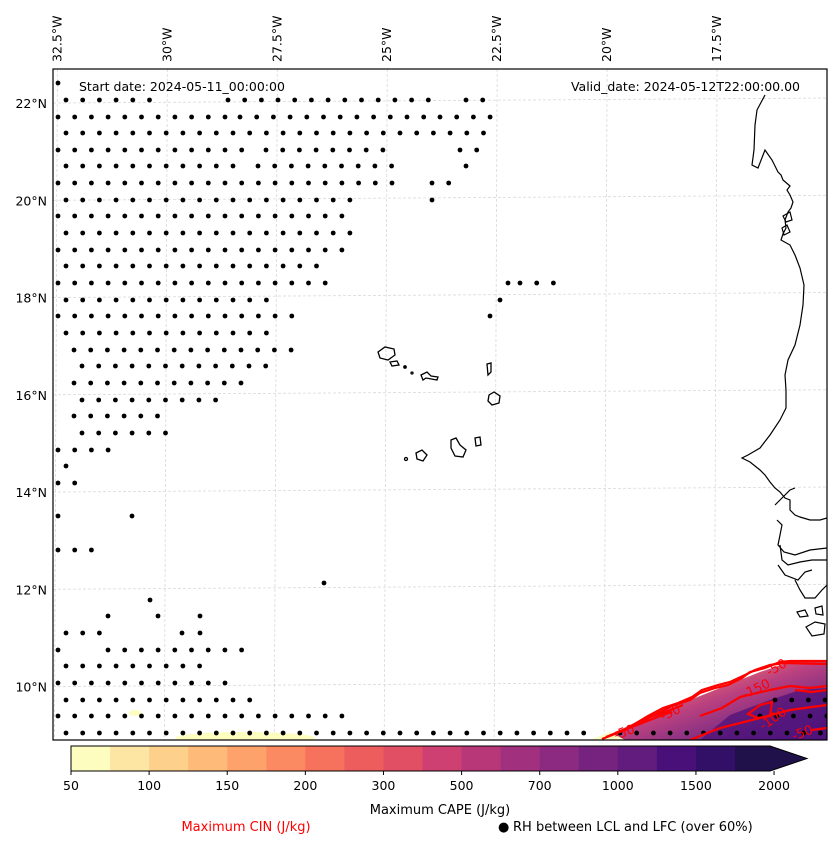 The height and width of the screenshot is (845, 837). What do you see at coordinates (503, 827) in the screenshot?
I see `rh-legend-marker: ●` at bounding box center [503, 827].